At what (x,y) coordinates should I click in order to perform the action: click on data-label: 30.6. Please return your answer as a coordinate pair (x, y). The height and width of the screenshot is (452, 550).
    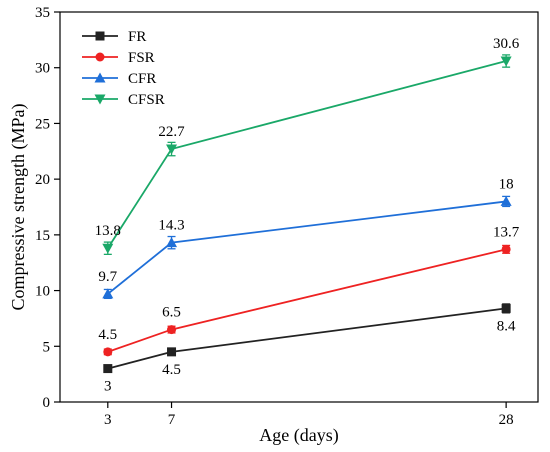
    Looking at the image, I should click on (506, 44).